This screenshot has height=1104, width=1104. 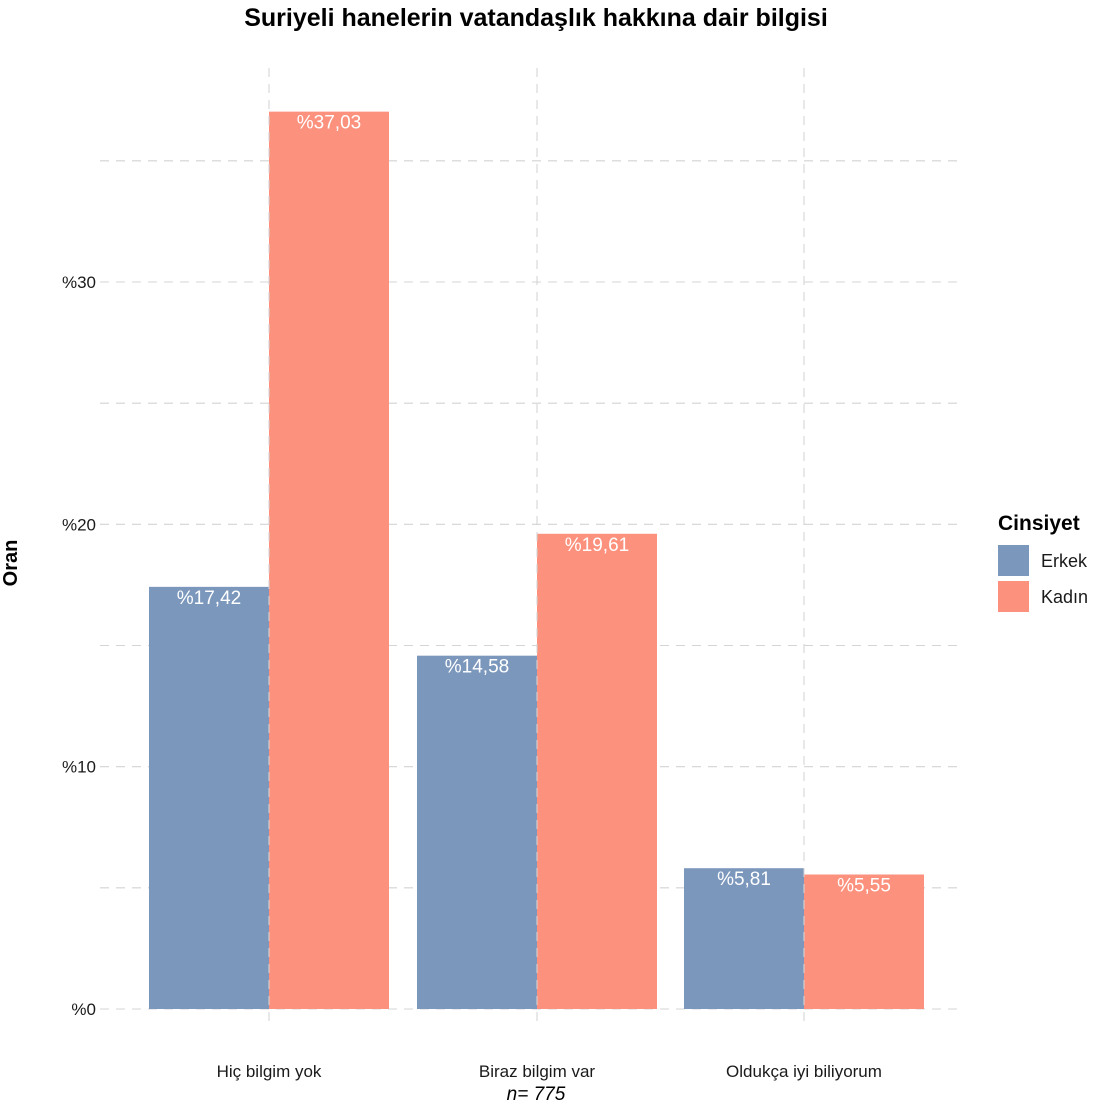 What do you see at coordinates (597, 545) in the screenshot?
I see `data-label: %19,61` at bounding box center [597, 545].